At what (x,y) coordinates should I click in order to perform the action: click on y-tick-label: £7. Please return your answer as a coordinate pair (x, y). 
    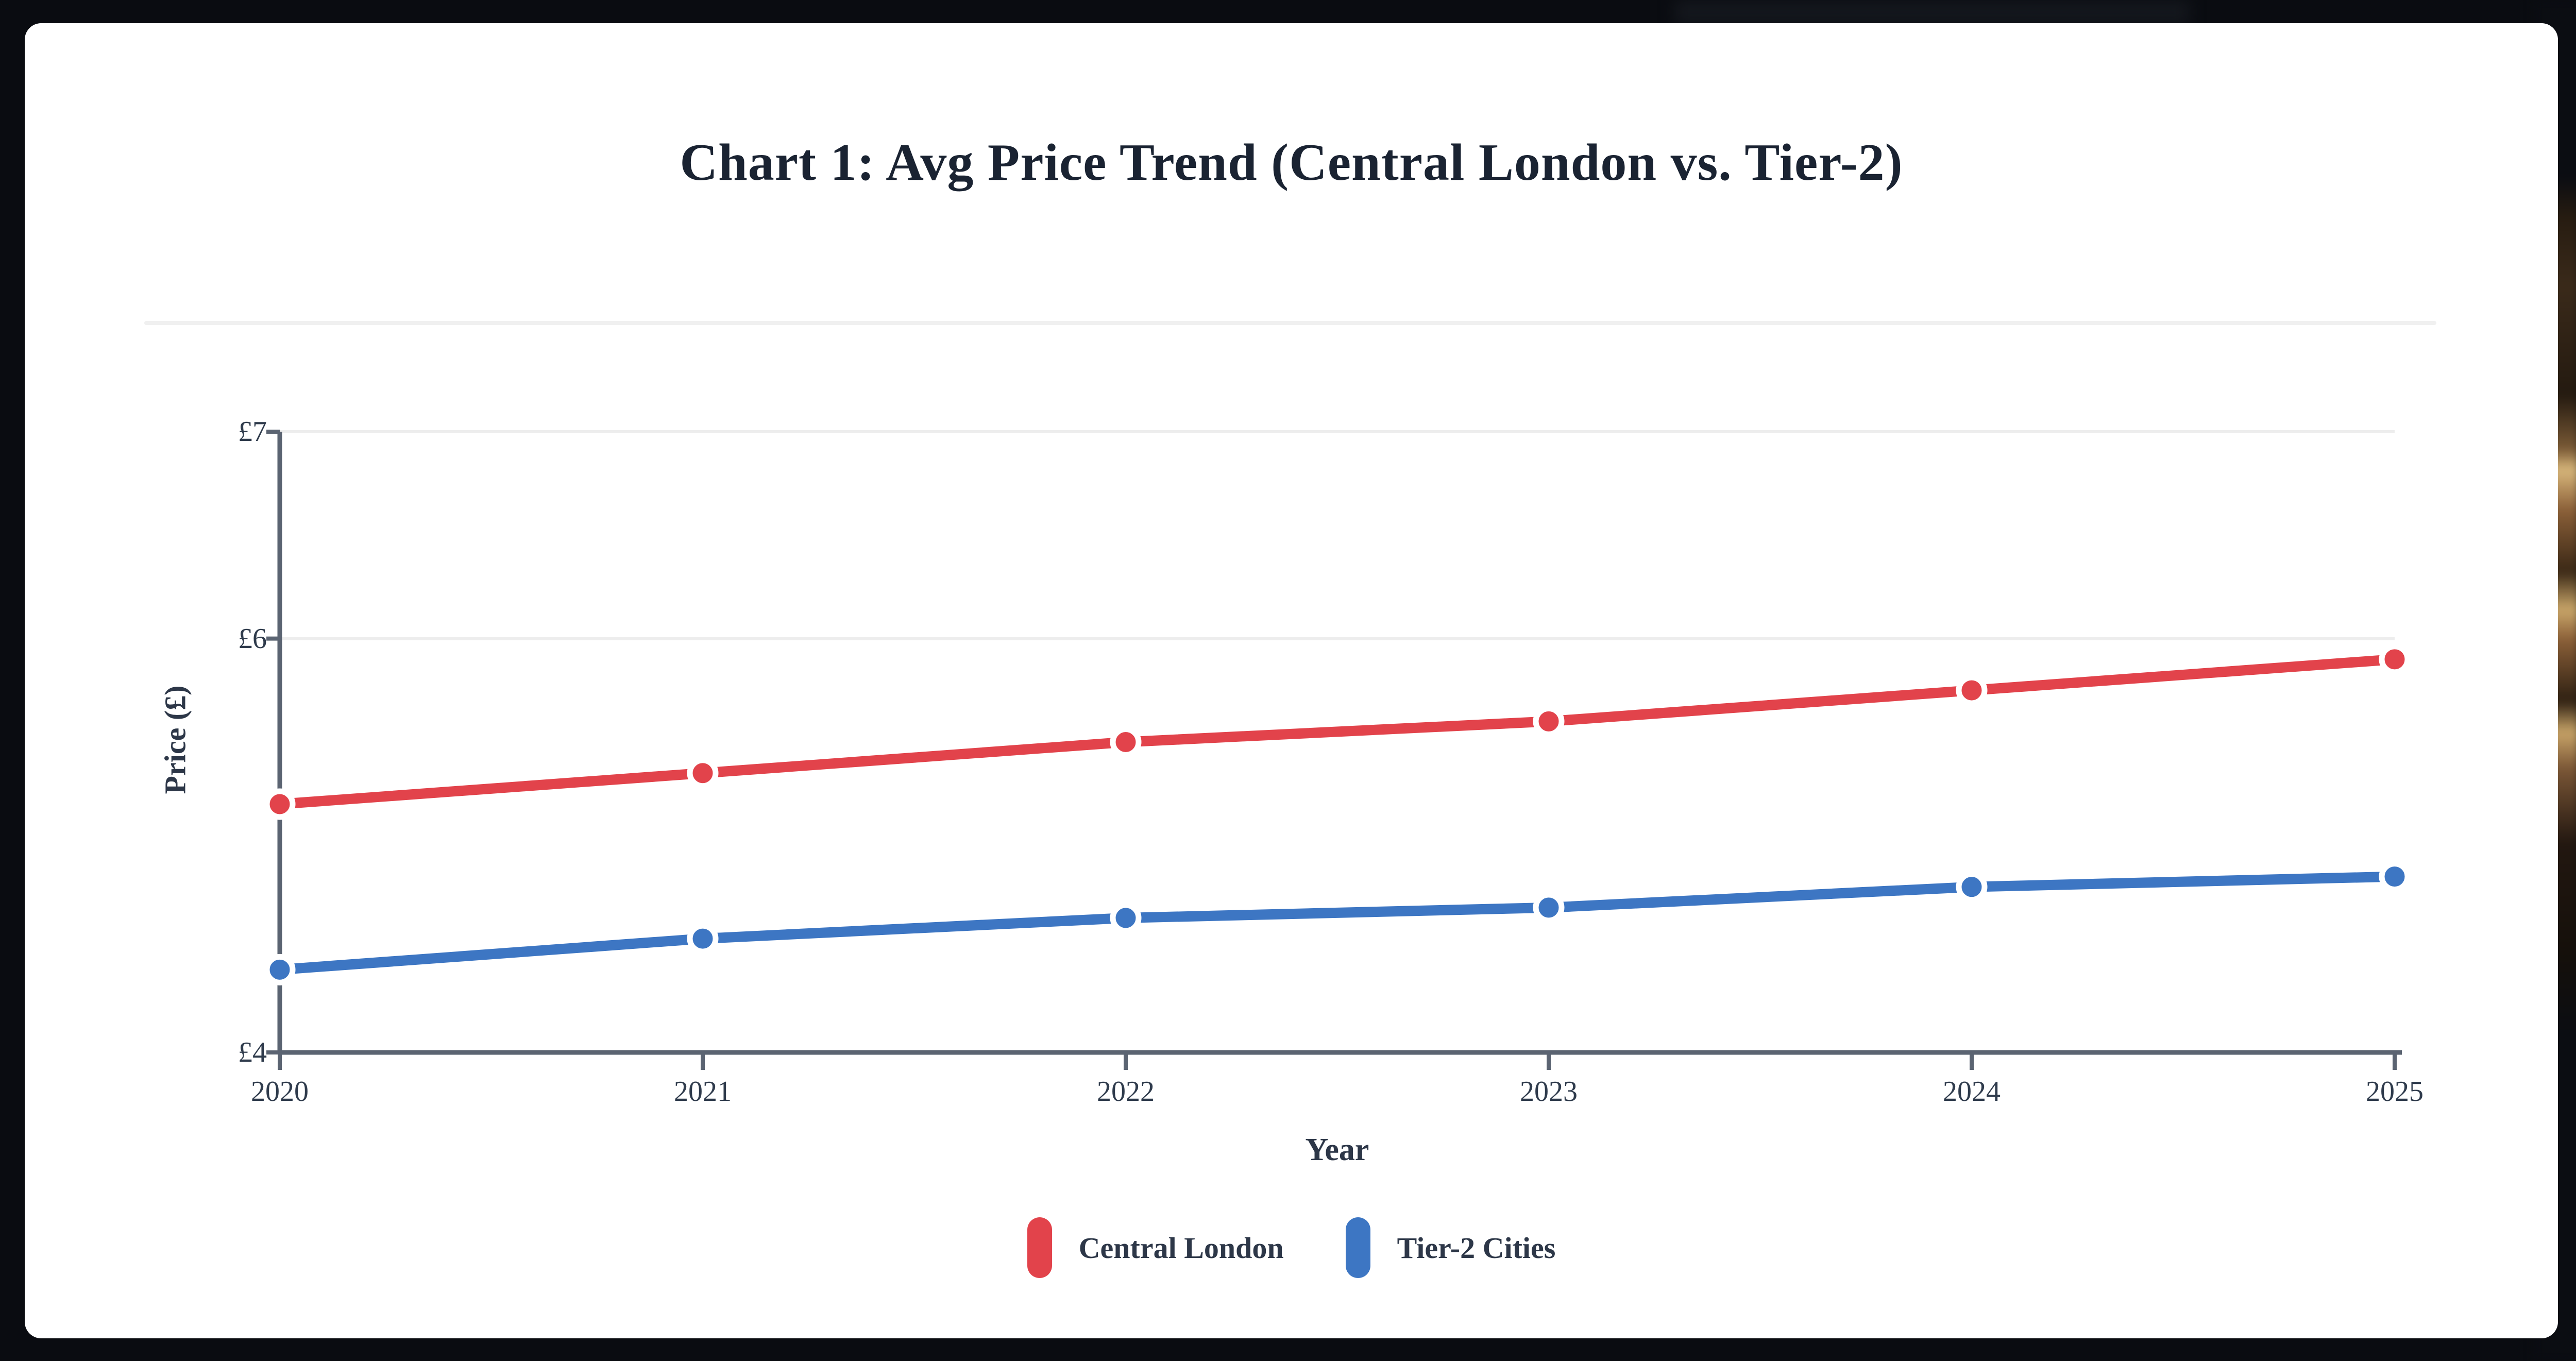
    Looking at the image, I should click on (252, 432).